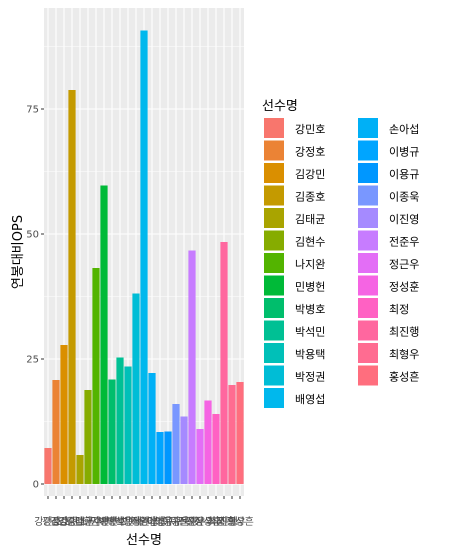  Describe the element at coordinates (144, 540) in the screenshot. I see `x-axis-title: 선수명` at that location.